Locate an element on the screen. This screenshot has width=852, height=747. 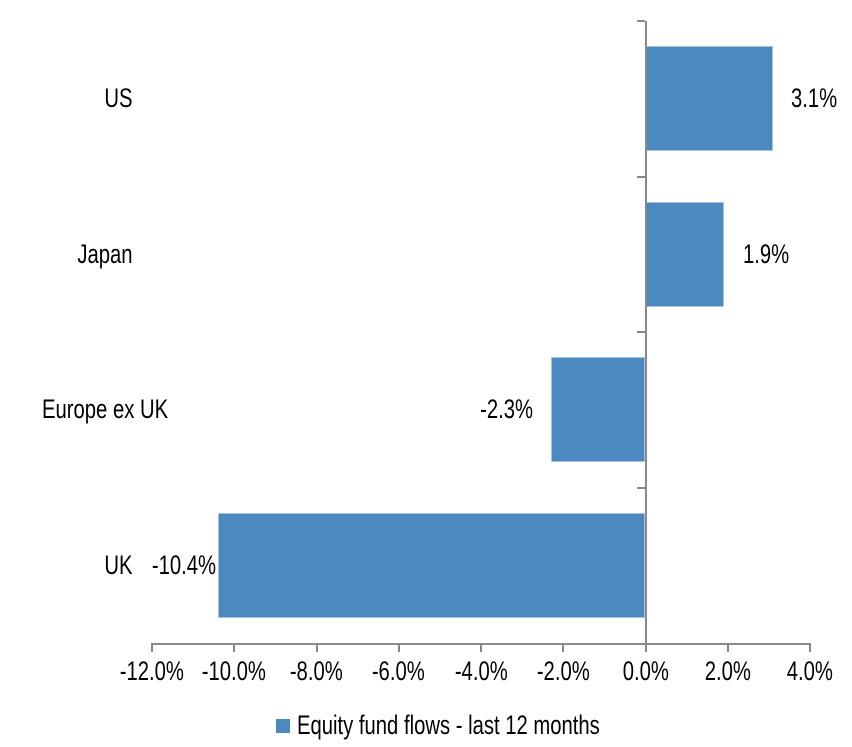
x-tick-label-2-0: -2.0% is located at coordinates (563, 671).